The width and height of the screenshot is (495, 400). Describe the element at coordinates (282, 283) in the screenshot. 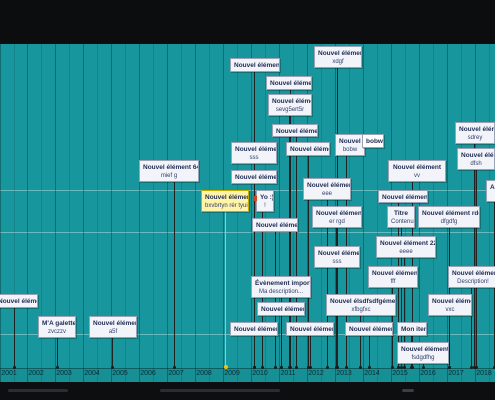

I see `event-title: Évènement important` at that location.